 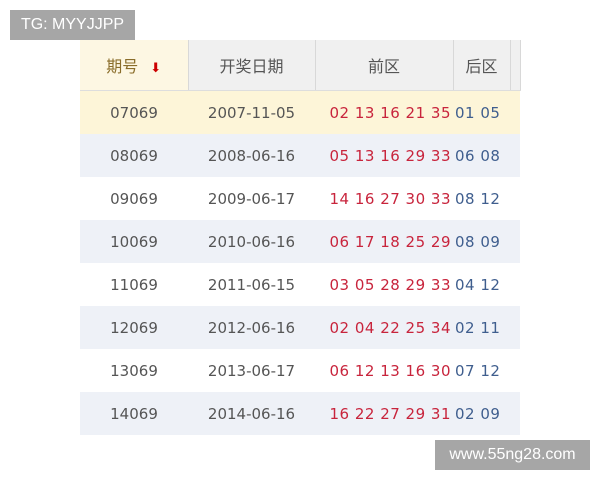 I want to click on column-header-front: 前区, so click(x=384, y=65).